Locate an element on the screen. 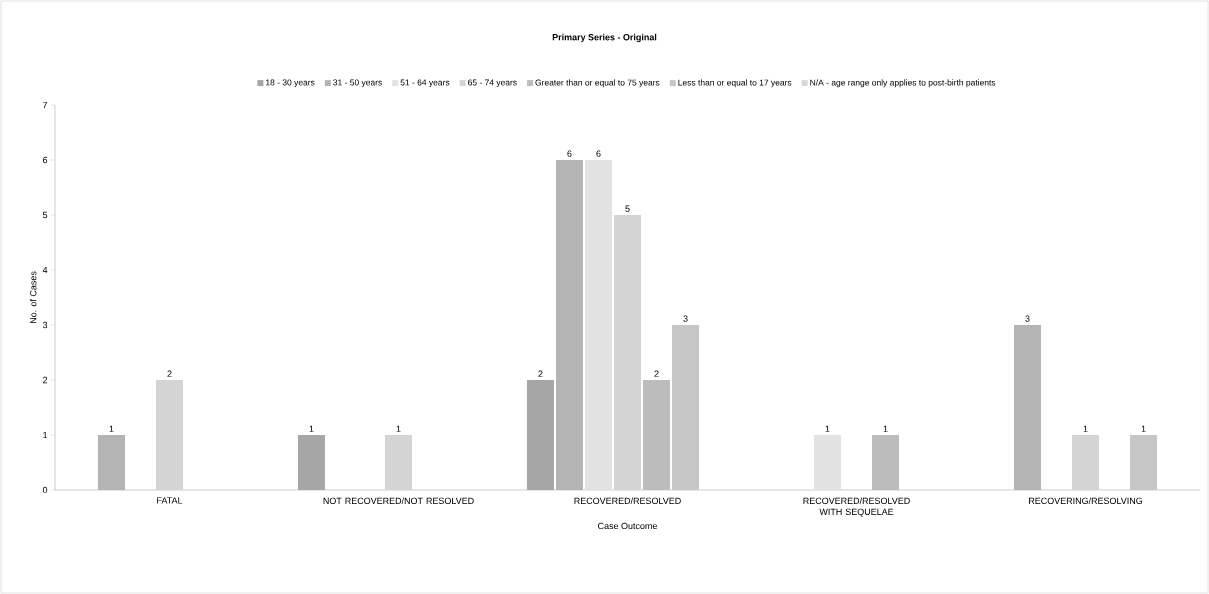 This screenshot has height=594, width=1209. data-label: 5 is located at coordinates (627, 208).